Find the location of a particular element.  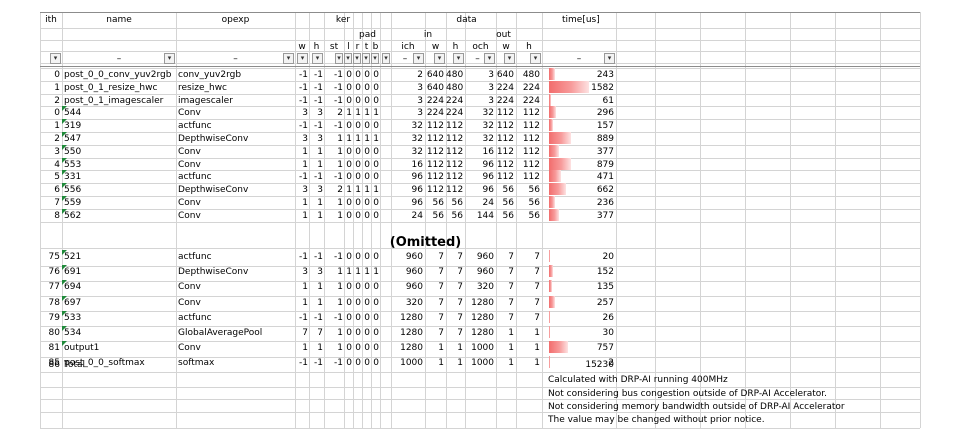

cell-name: 533 is located at coordinates (73, 317).